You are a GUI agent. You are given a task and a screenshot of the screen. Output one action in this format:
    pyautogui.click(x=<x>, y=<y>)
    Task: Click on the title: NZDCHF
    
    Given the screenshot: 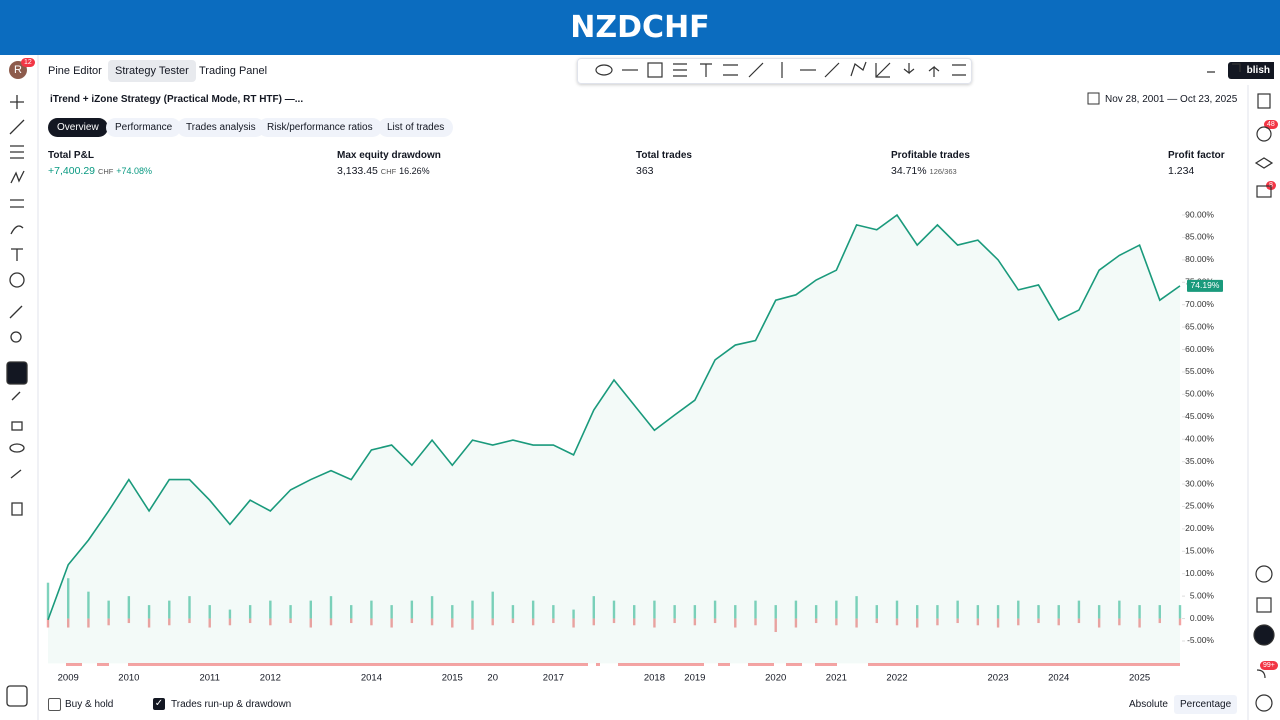 What is the action you would take?
    pyautogui.click(x=640, y=27)
    